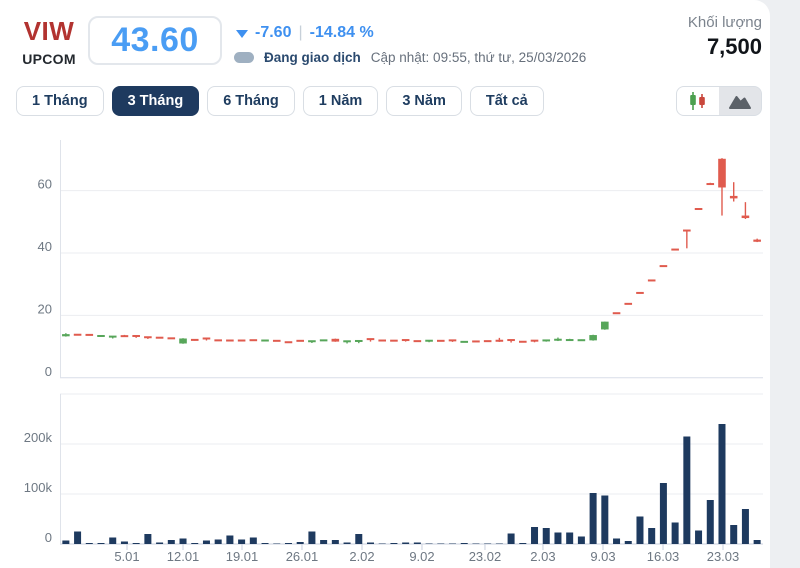 The width and height of the screenshot is (800, 568). What do you see at coordinates (242, 34) in the screenshot?
I see `triangle-down-icon` at bounding box center [242, 34].